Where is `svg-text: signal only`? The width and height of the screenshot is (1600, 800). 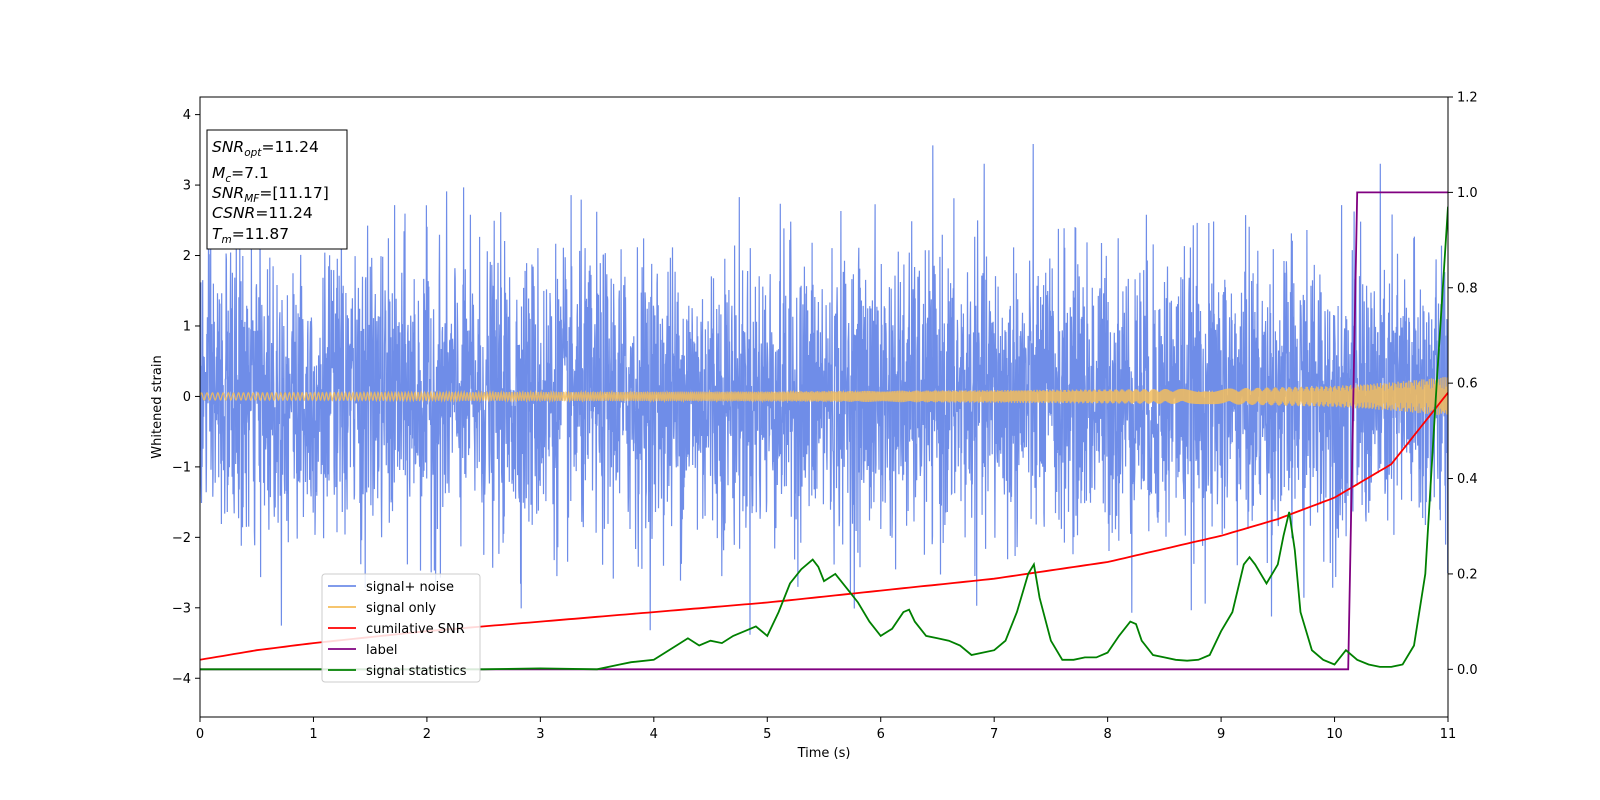 svg-text: signal only is located at coordinates (401, 608).